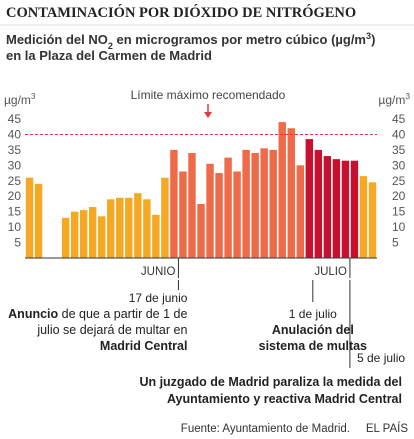  What do you see at coordinates (15, 165) in the screenshot?
I see `y-tick-label: 30` at bounding box center [15, 165].